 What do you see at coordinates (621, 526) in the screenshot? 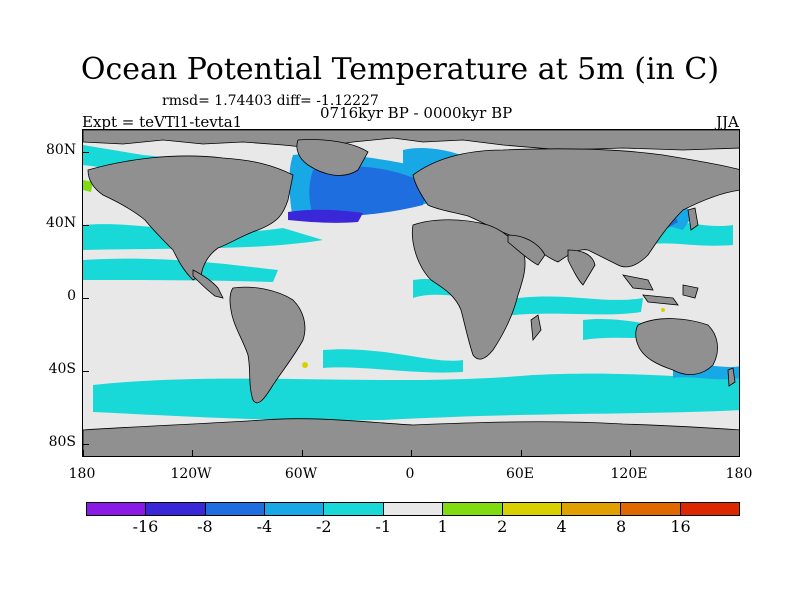
I see `legend-level-label: 8` at bounding box center [621, 526].